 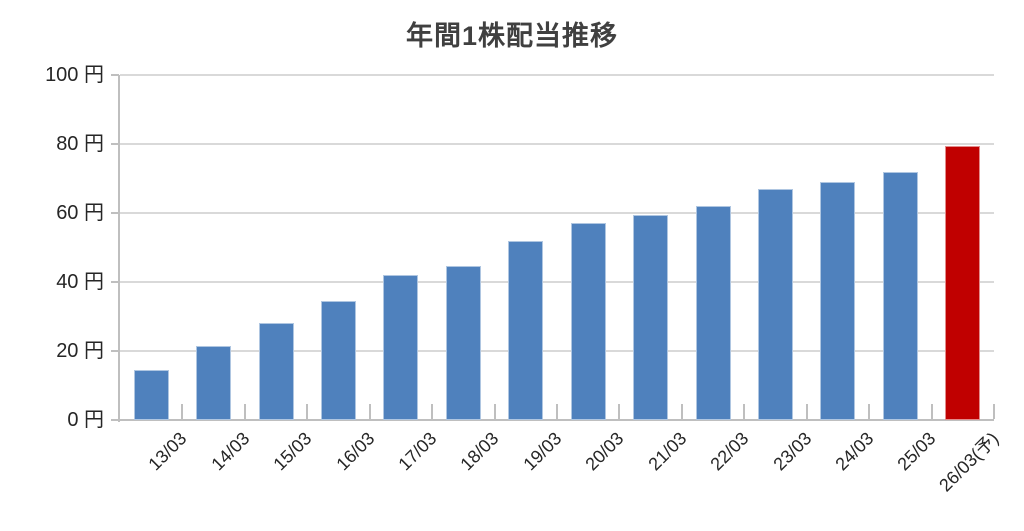 I want to click on bar-14/03, so click(x=214, y=382).